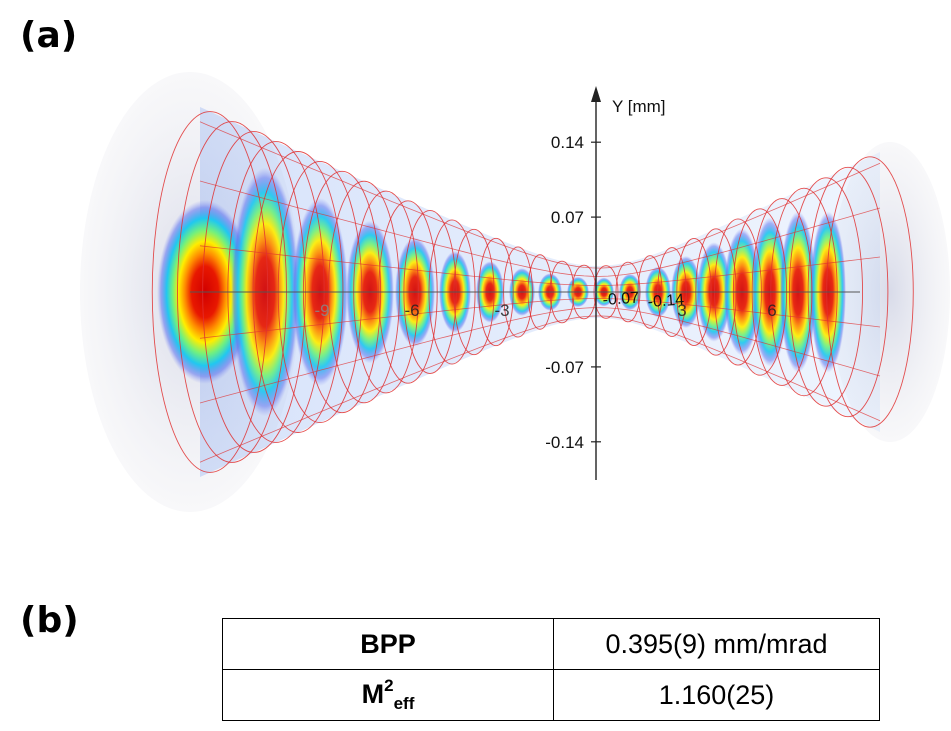 The width and height of the screenshot is (951, 731). I want to click on y-tick-label: -0.14, so click(564, 442).